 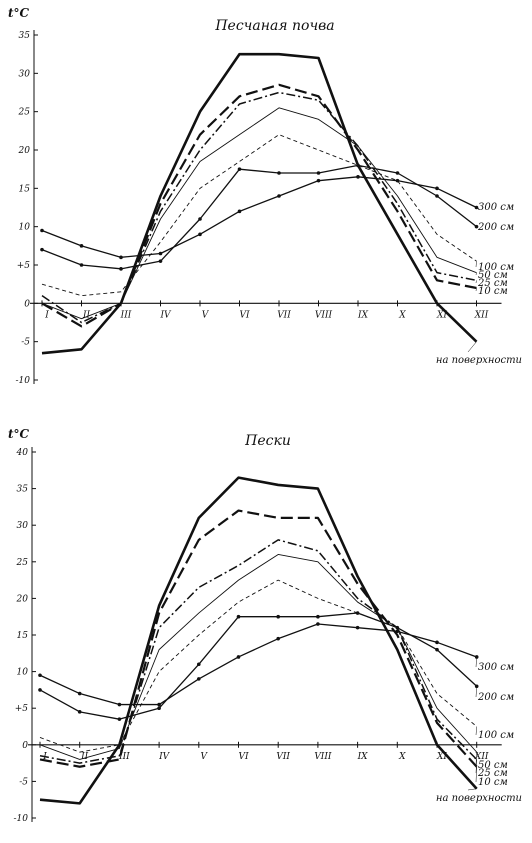 I want to click on x-tick-label: VI, so click(x=243, y=757).